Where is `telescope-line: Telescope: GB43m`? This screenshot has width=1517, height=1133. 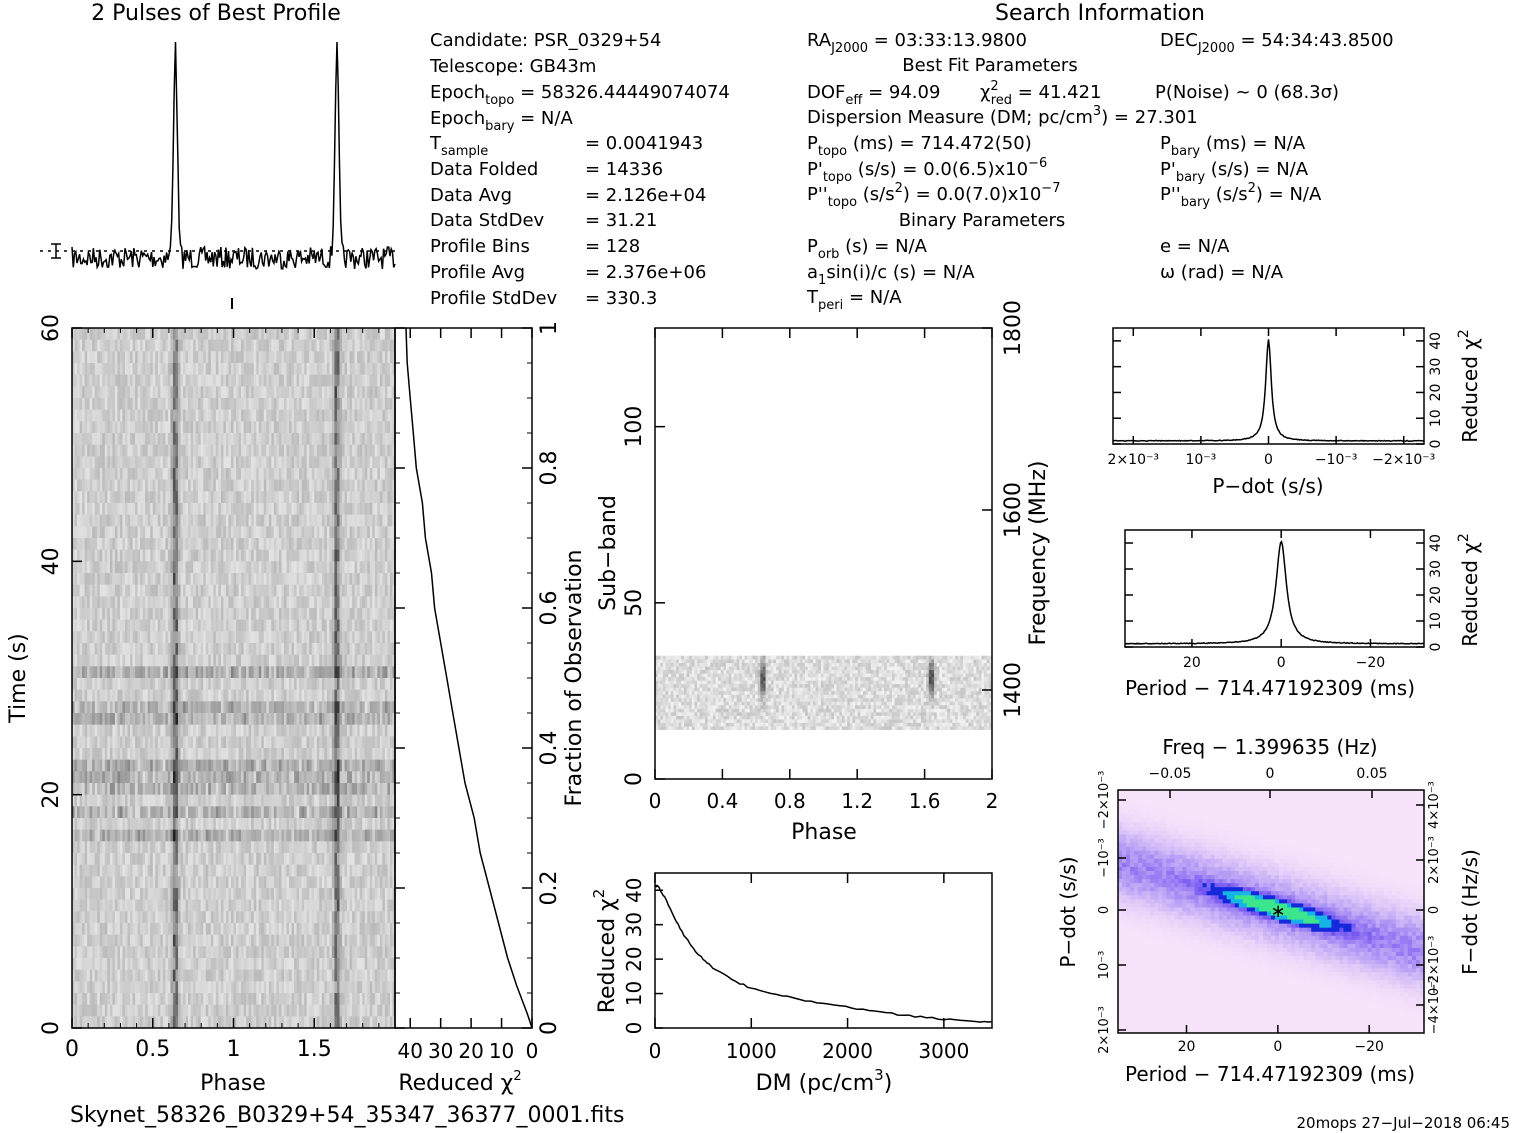 telescope-line: Telescope: GB43m is located at coordinates (512, 66).